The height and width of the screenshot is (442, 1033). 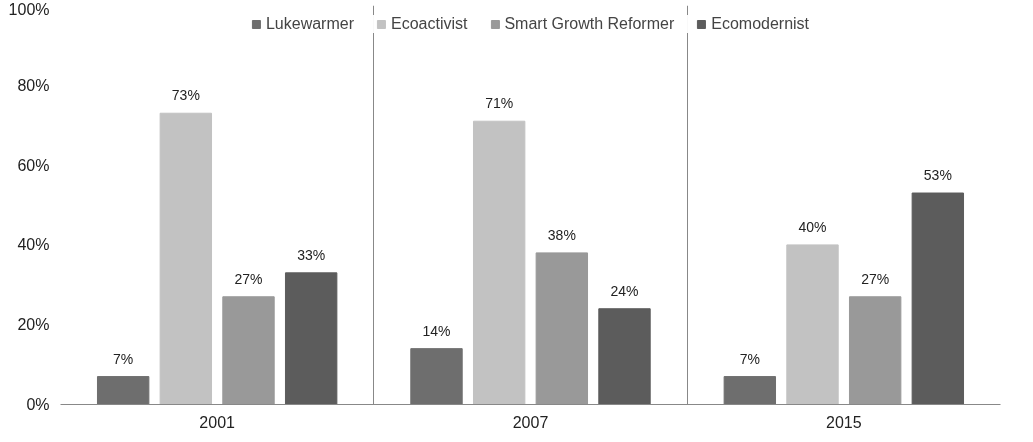 I want to click on x-tick-label: 2001, so click(x=217, y=422).